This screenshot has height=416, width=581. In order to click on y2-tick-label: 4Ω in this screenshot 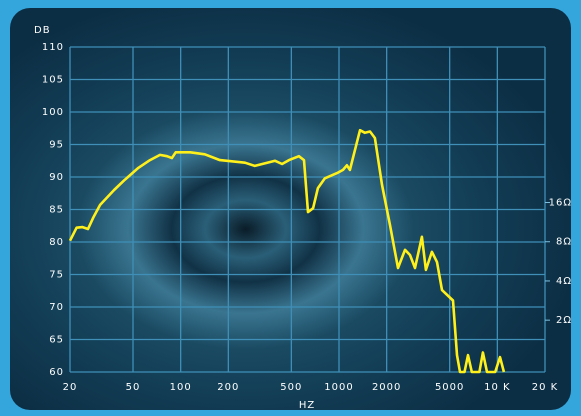, I will do `click(564, 281)`.